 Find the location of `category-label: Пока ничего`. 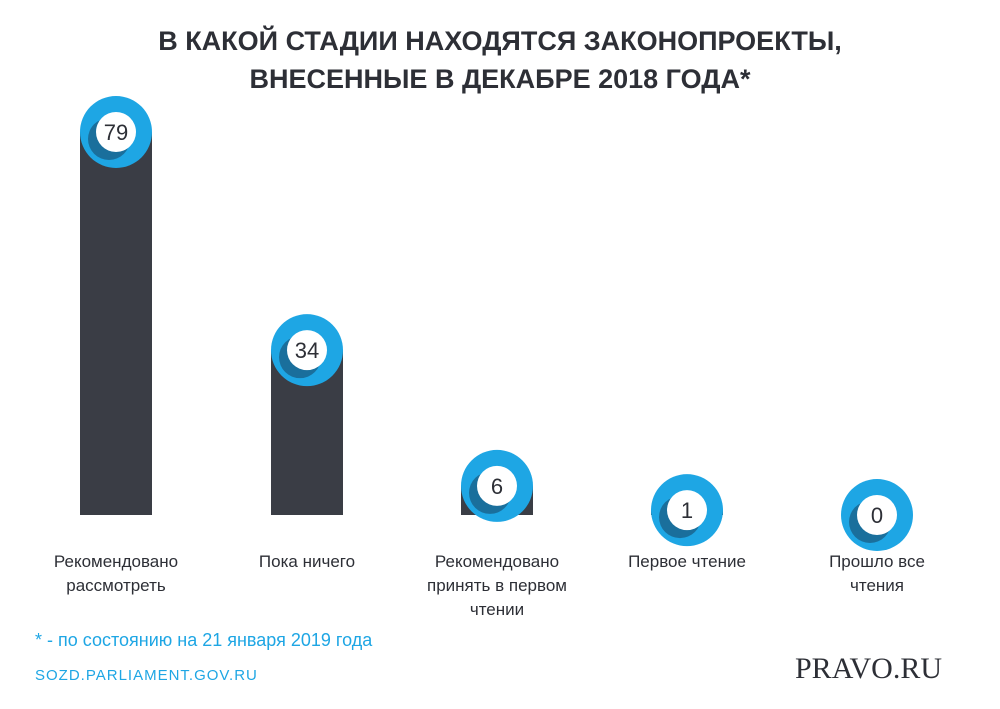

category-label: Пока ничего is located at coordinates (307, 561).